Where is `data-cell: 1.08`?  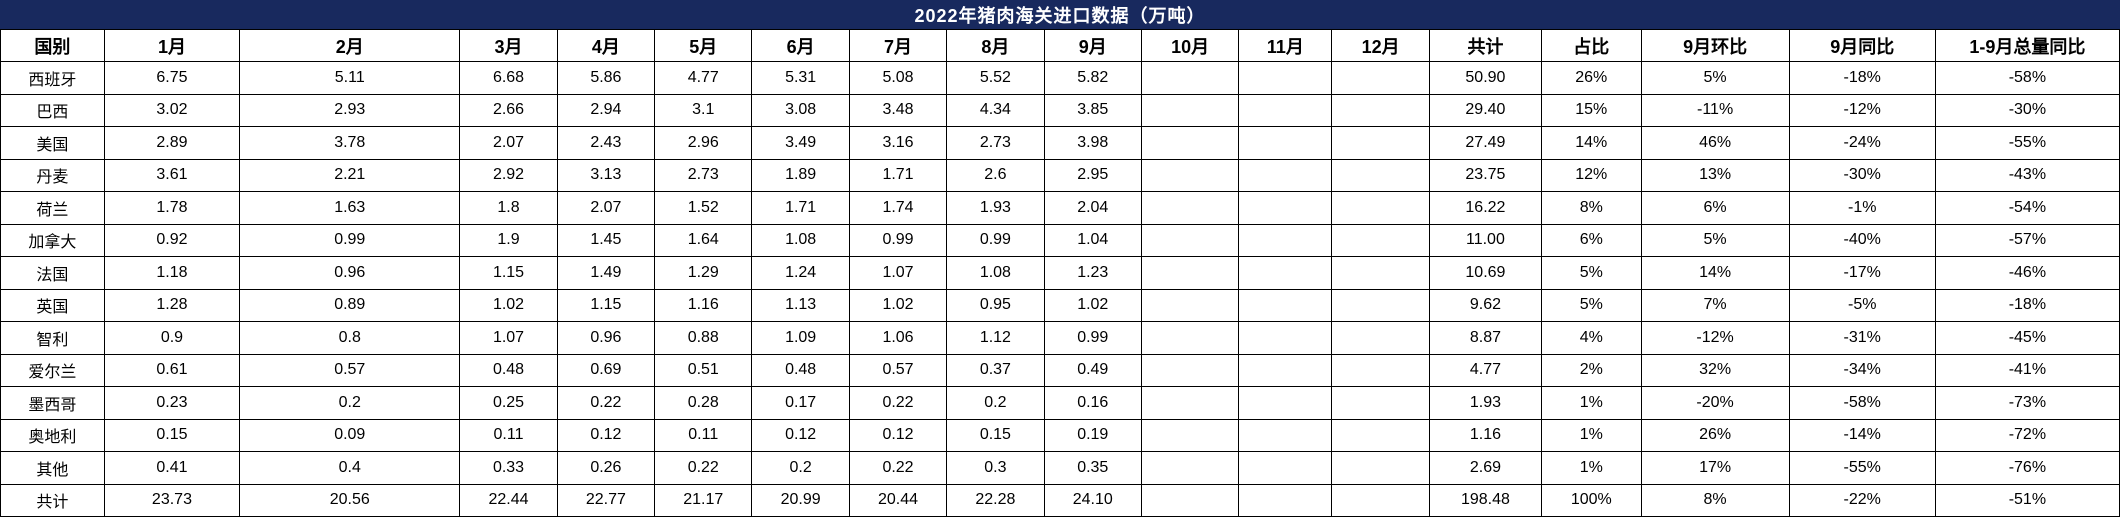 data-cell: 1.08 is located at coordinates (800, 240).